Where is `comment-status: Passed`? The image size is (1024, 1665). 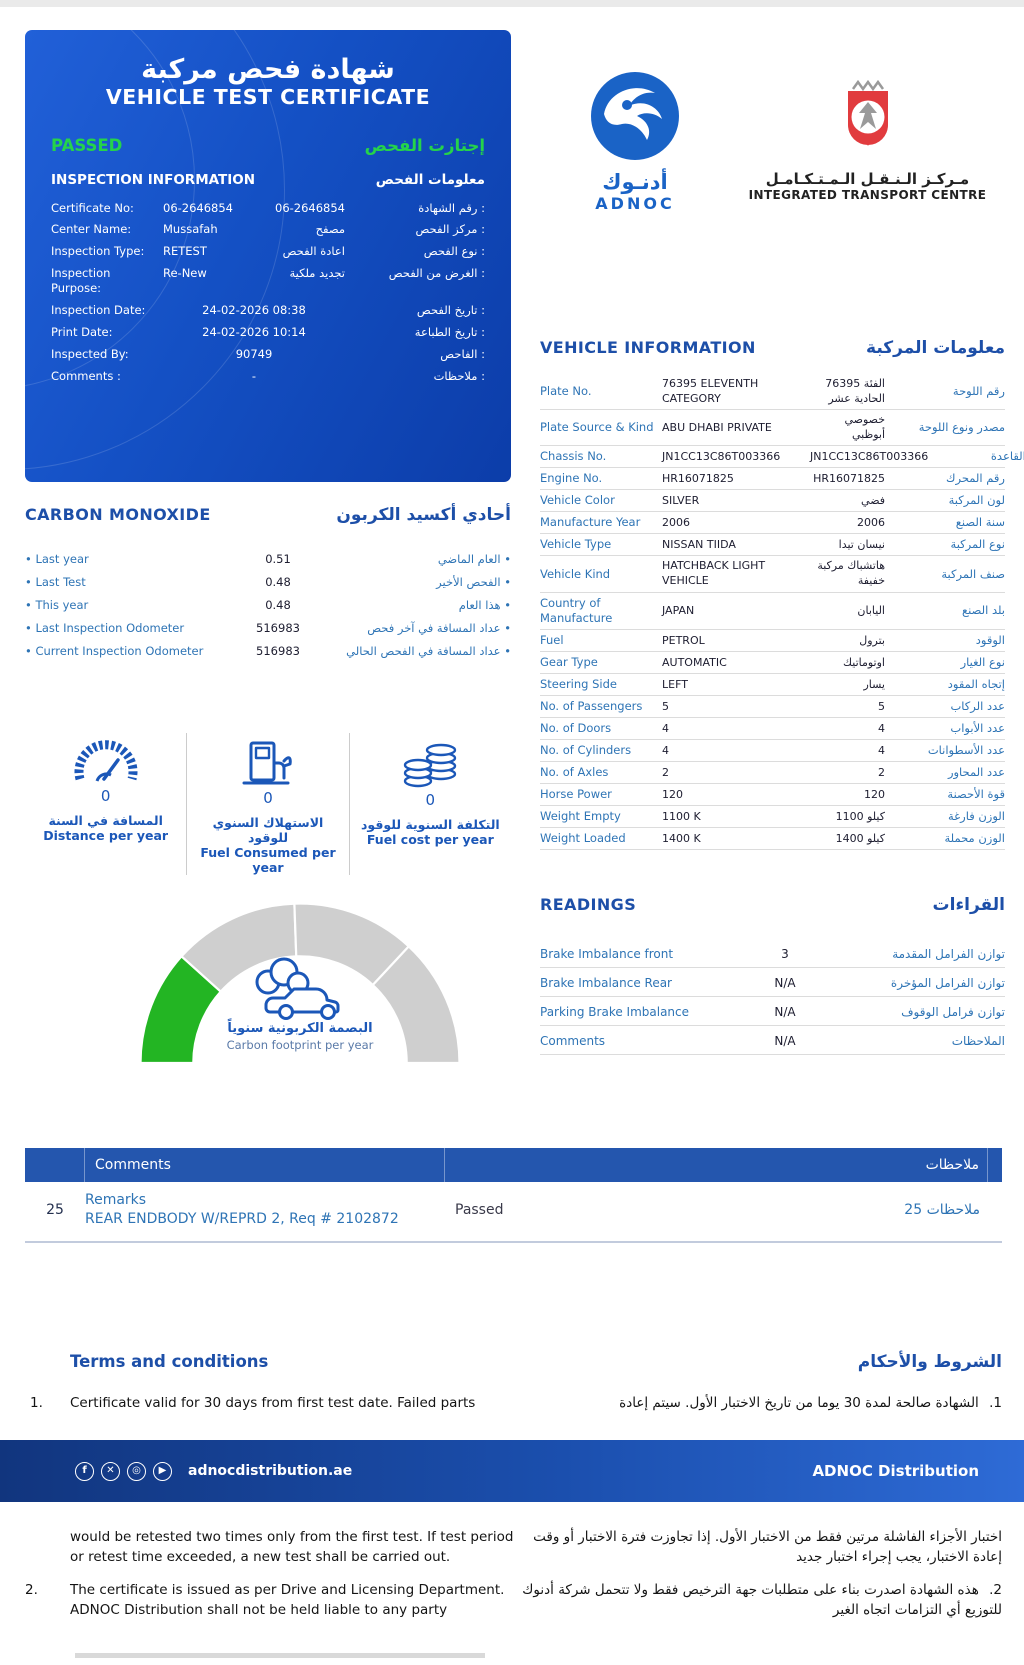
comment-status: Passed is located at coordinates (479, 1209).